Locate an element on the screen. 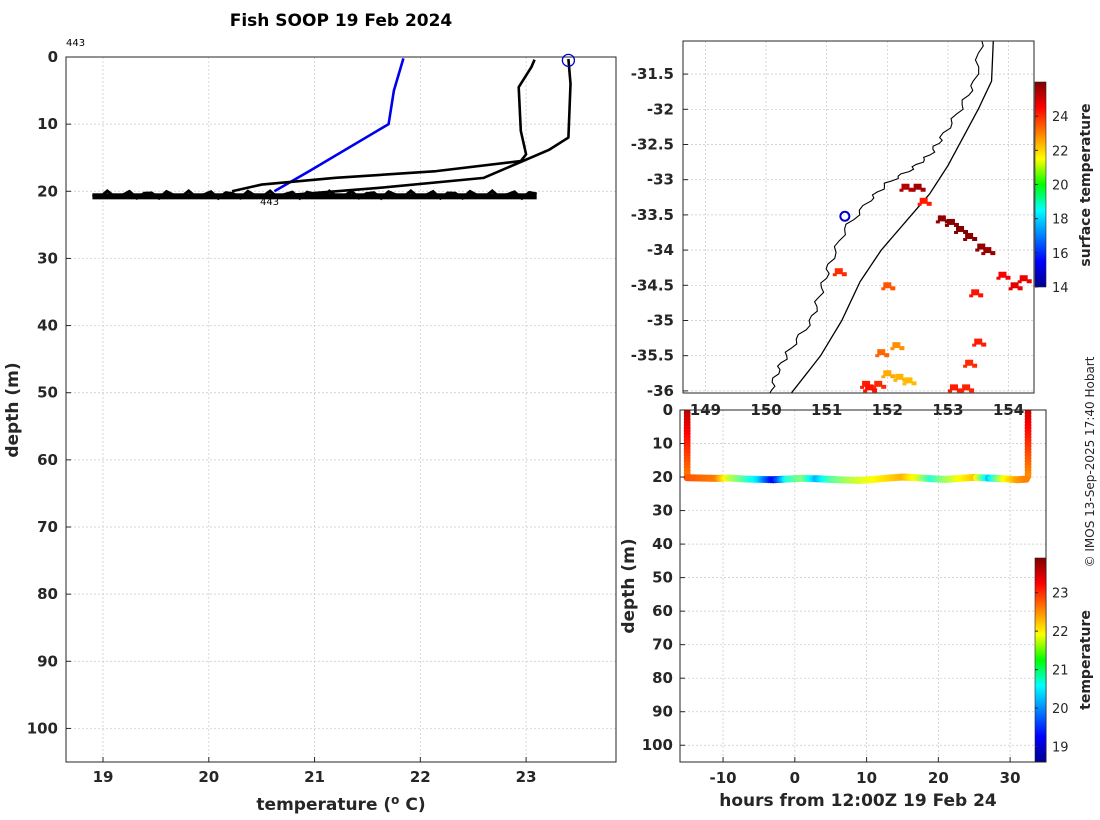  section-y-tick-label: 100 is located at coordinates (657, 745).